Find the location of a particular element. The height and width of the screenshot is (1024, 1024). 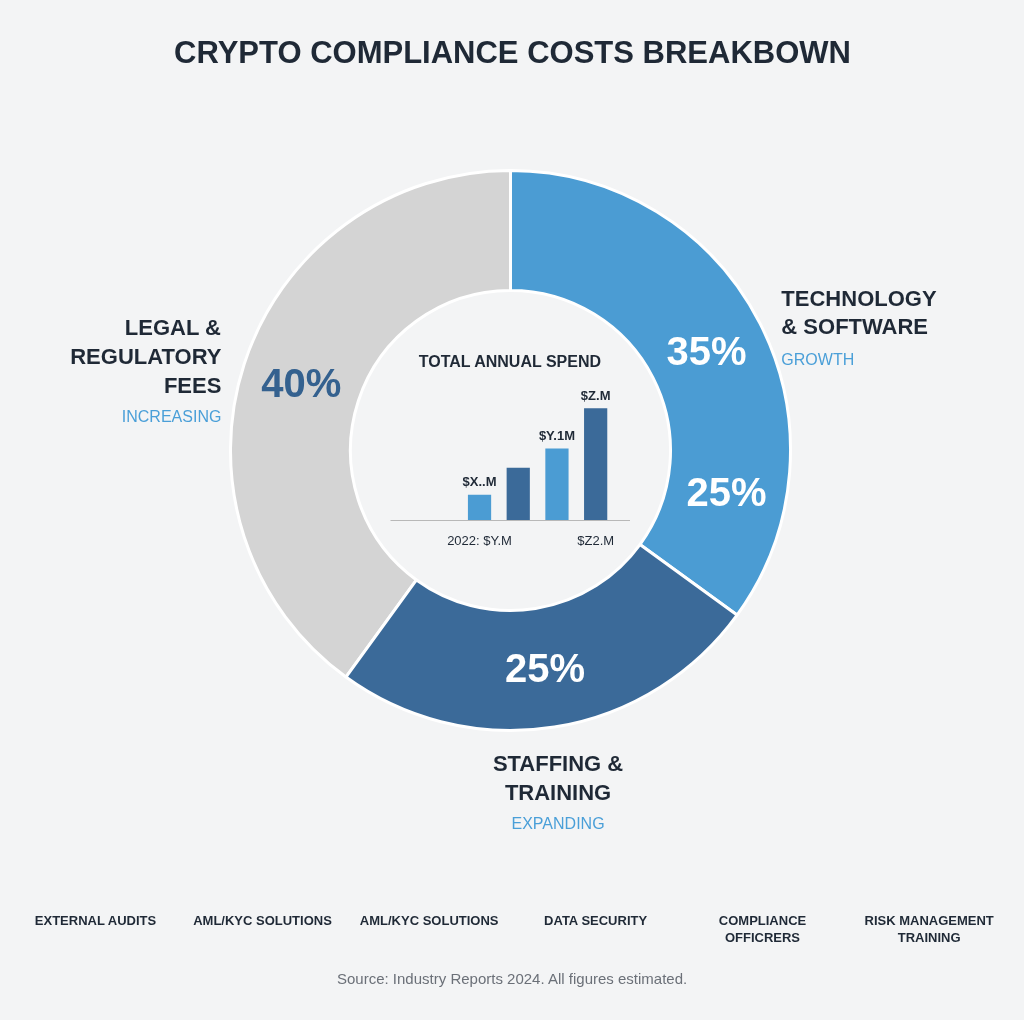

chart-title: TOTAL ANNUAL SPEND is located at coordinates (510, 361).